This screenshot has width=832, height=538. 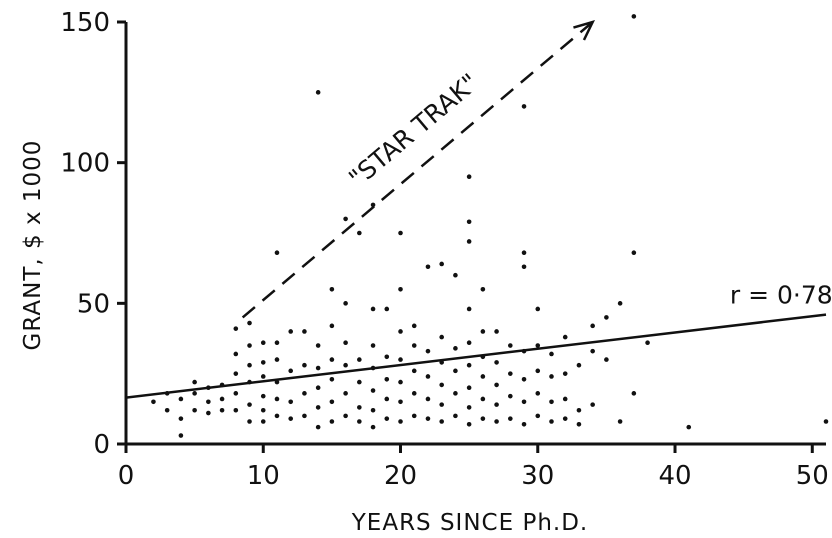 What do you see at coordinates (584, 30) in the screenshot?
I see `star-trak-arrowhead` at bounding box center [584, 30].